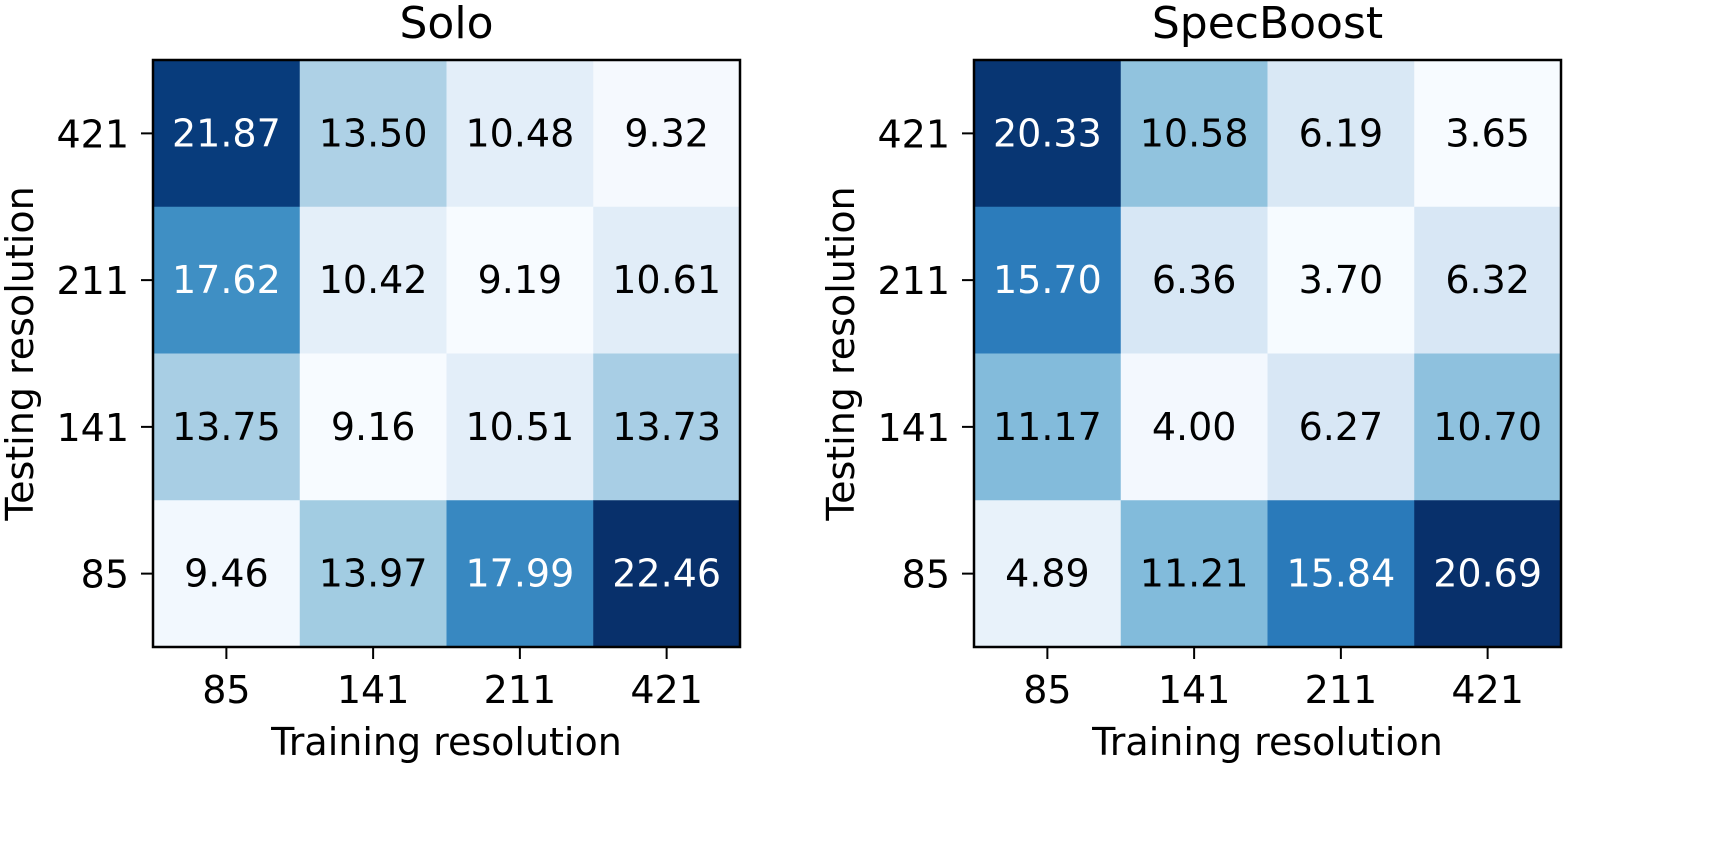 The height and width of the screenshot is (846, 1719). I want to click on cell-value-label: 9.46, so click(226, 574).